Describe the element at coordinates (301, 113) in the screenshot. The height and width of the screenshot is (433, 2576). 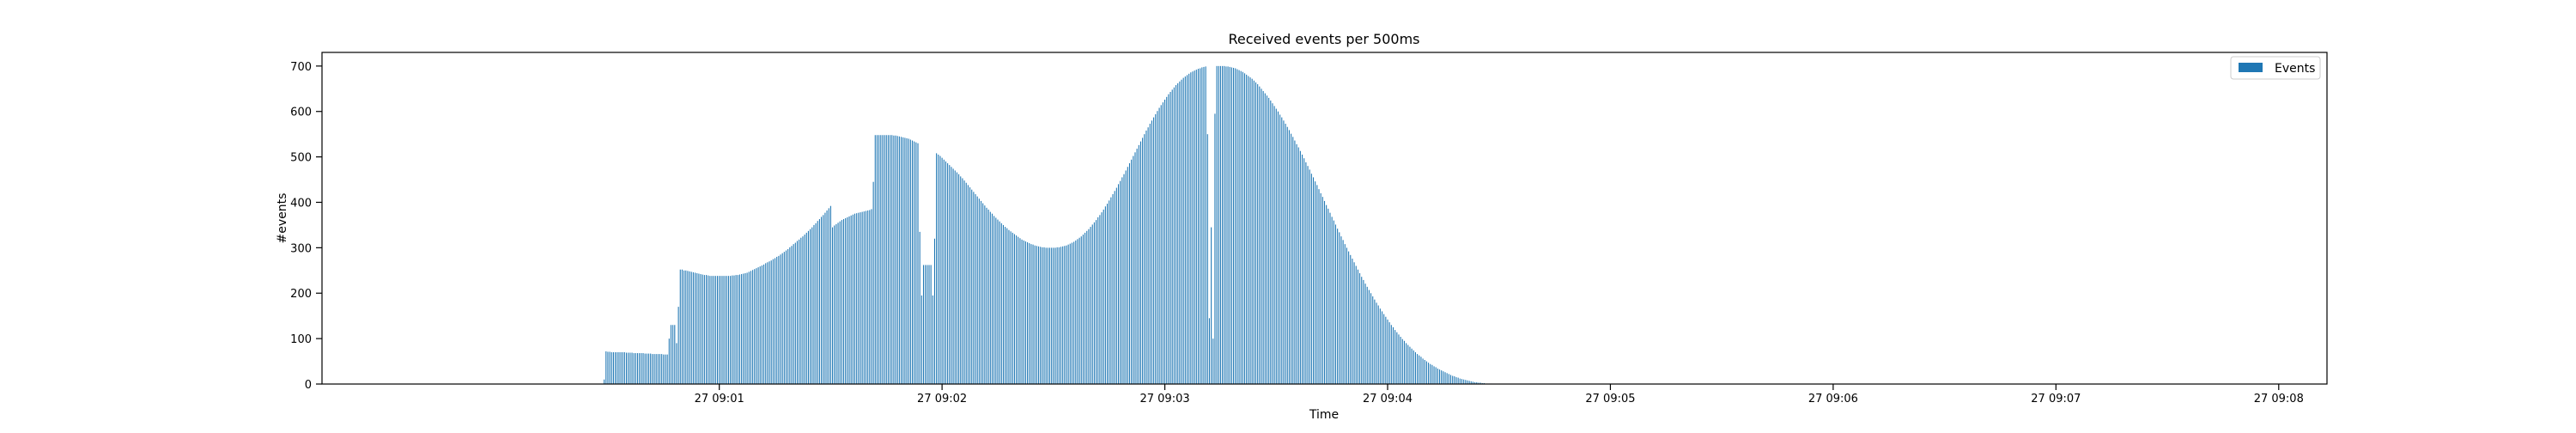
I see `y-tick-label: 600` at that location.